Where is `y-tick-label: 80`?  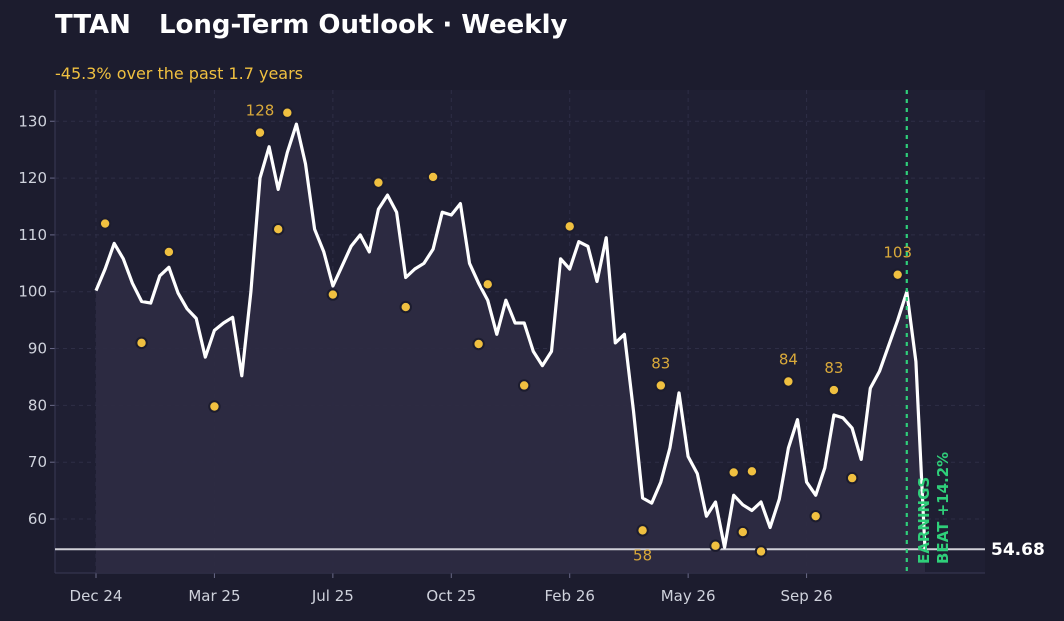 y-tick-label: 80 is located at coordinates (37, 405).